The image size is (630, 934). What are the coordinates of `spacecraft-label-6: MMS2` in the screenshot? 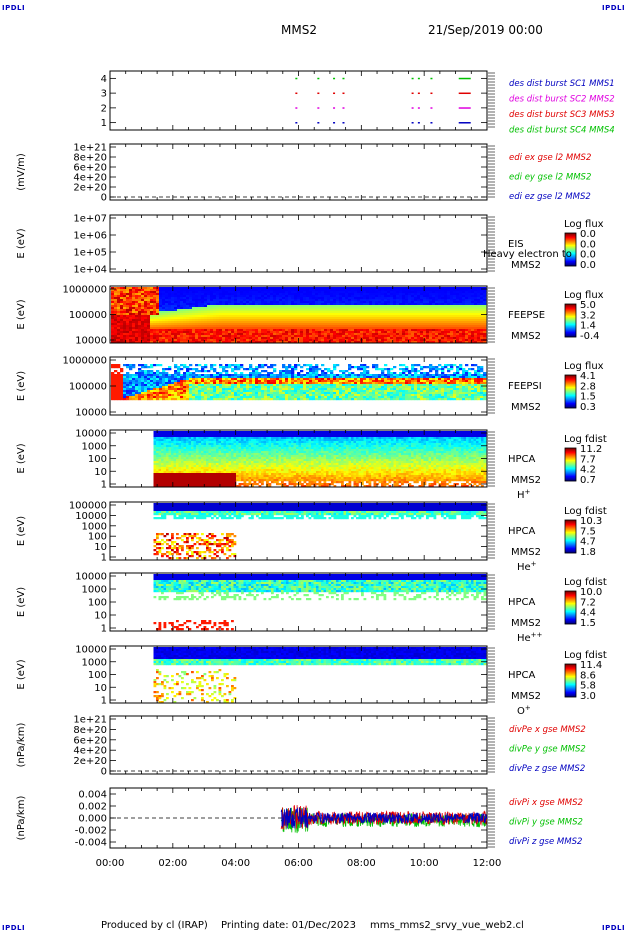 It's located at (526, 552).